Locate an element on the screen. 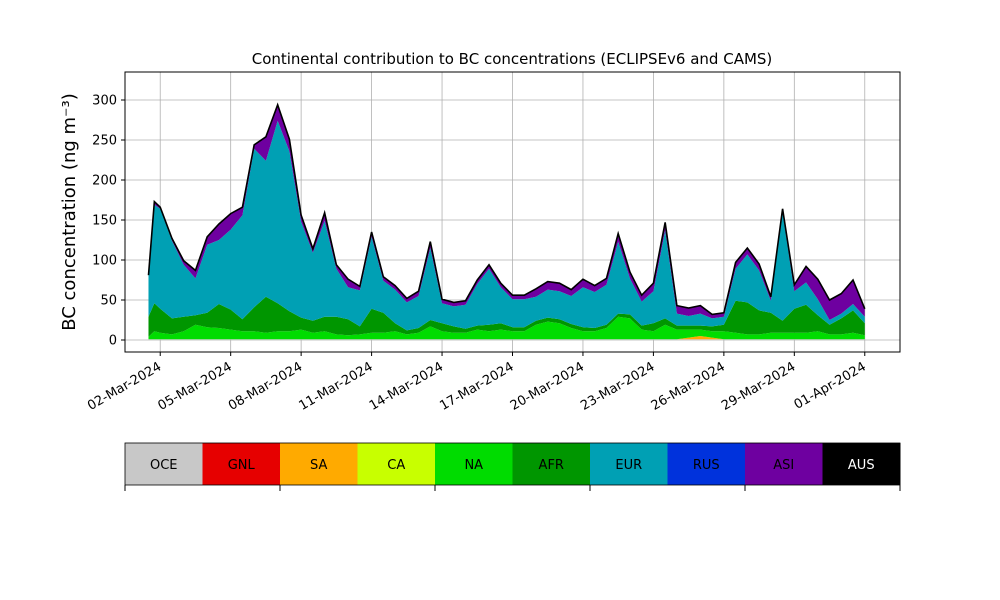 This screenshot has width=1000, height=600. x-tick-label: 14-Mar-2024 is located at coordinates (406, 386).